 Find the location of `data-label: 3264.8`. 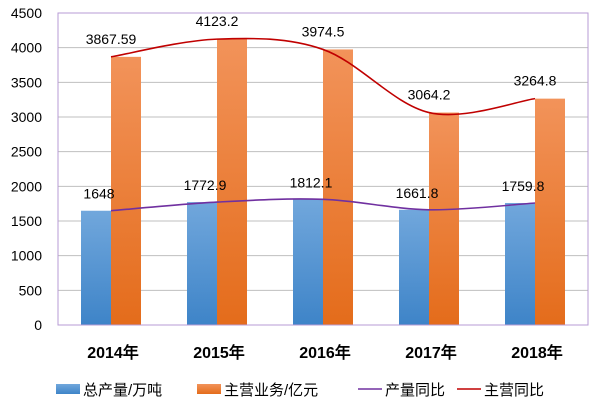

data-label: 3264.8 is located at coordinates (535, 81).